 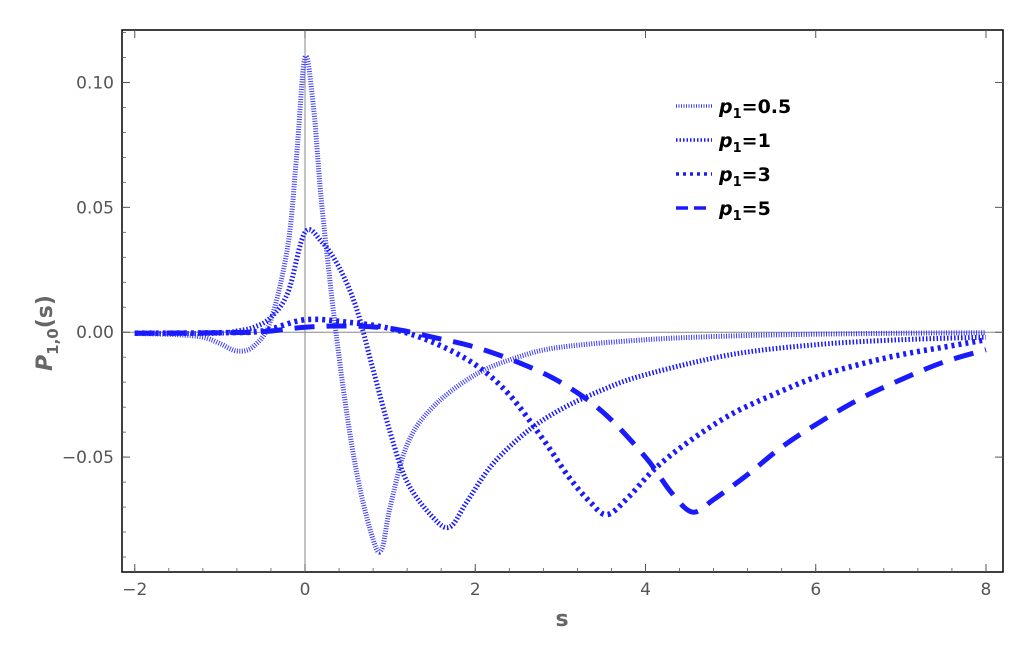 What do you see at coordinates (744, 211) in the screenshot?
I see `legend-label: p1=5` at bounding box center [744, 211].